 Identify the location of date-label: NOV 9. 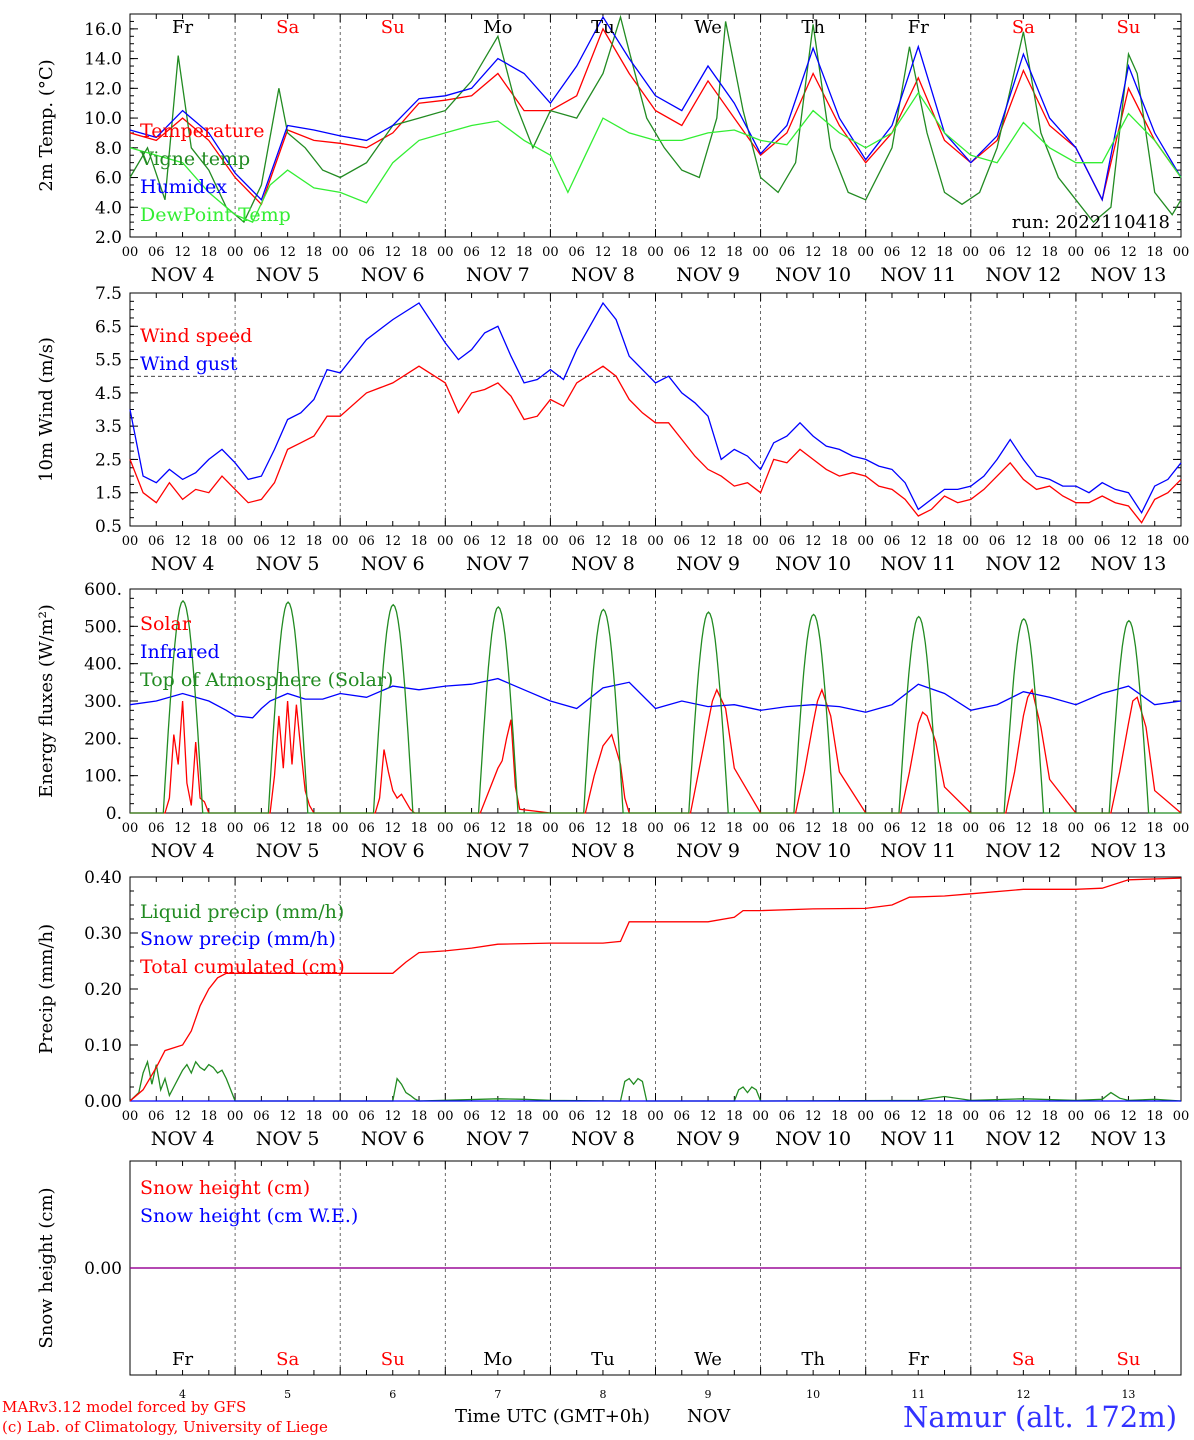
(708, 851).